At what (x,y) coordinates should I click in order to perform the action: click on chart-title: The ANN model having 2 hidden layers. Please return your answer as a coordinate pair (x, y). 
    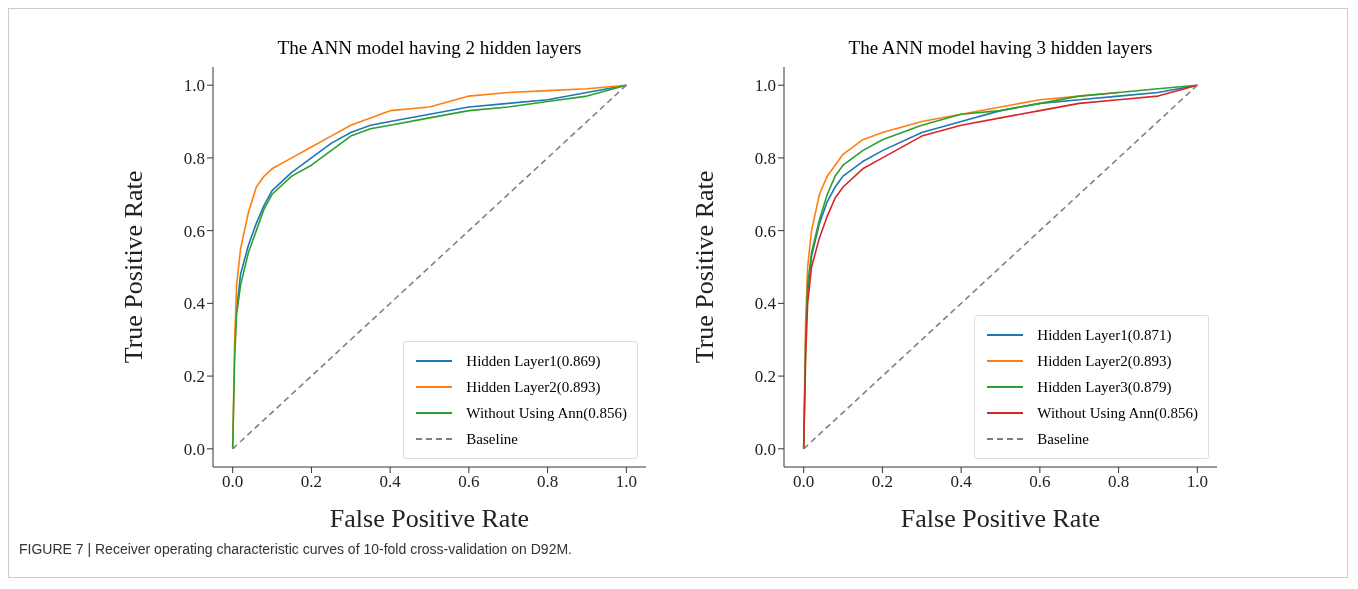
    Looking at the image, I should click on (429, 48).